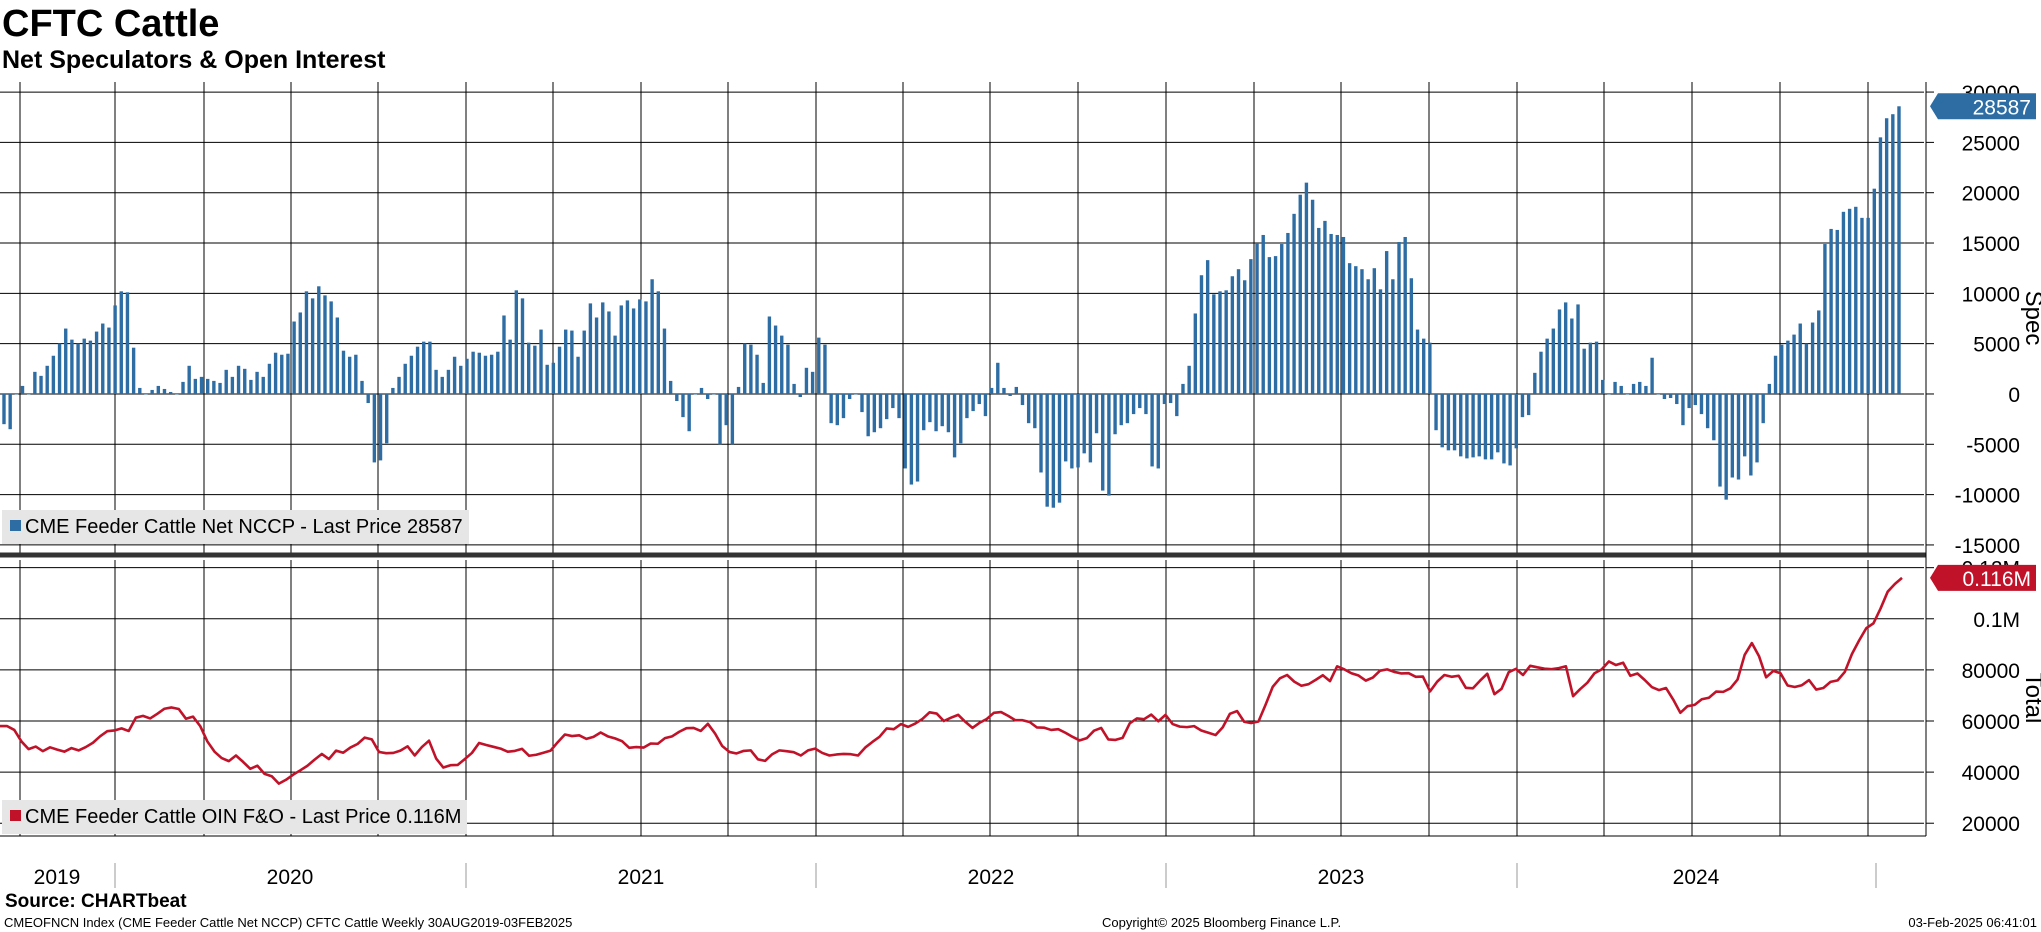 The image size is (2041, 932). I want to click on legend-spec-swatch, so click(15, 526).